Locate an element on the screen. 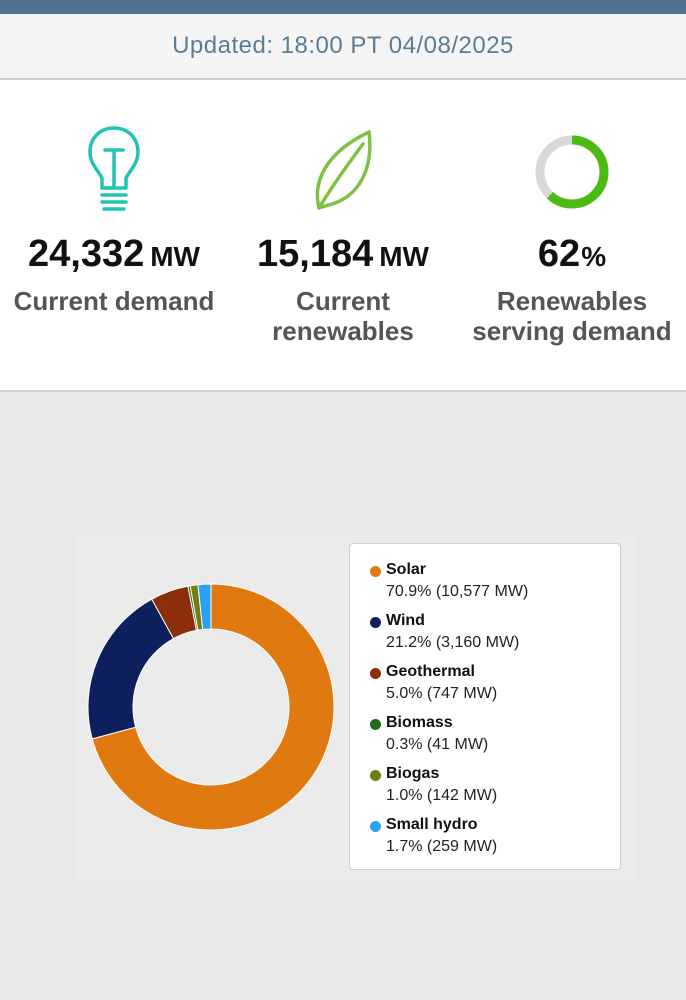 This screenshot has width=686, height=1000. renewables-label-line2: renewables is located at coordinates (343, 331).